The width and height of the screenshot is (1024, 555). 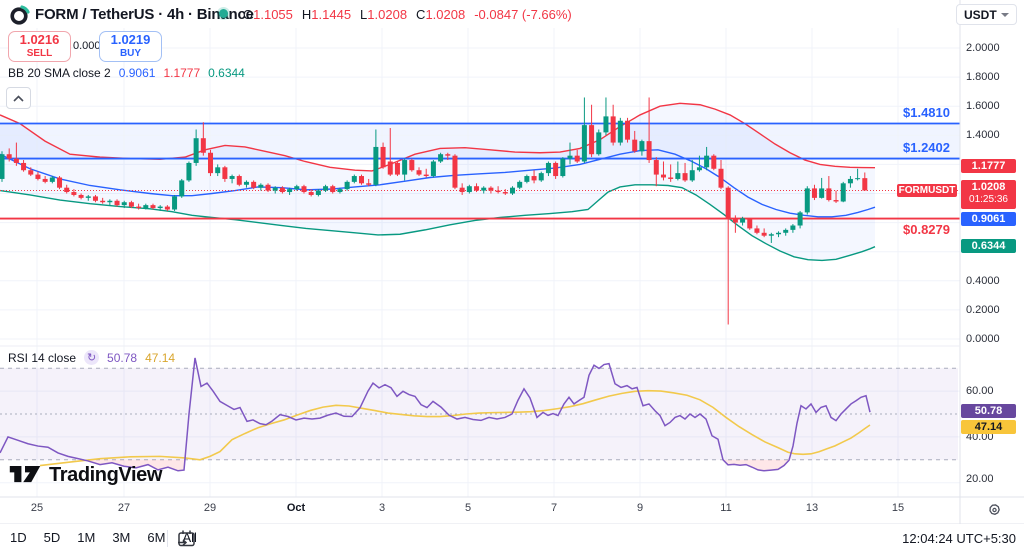 I want to click on bb-lower-value: 0.6344, so click(x=226, y=73).